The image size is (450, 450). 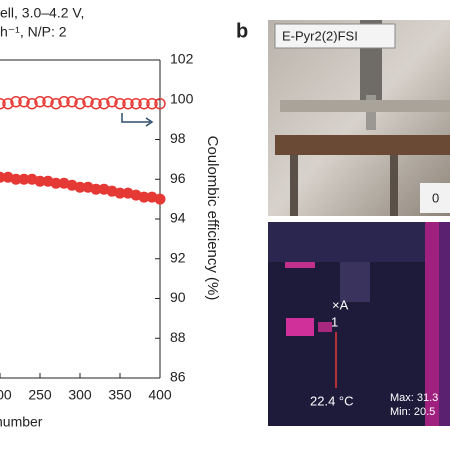 What do you see at coordinates (320, 35) in the screenshot?
I see `photo-label: E-Pyr2(2)FSI` at bounding box center [320, 35].